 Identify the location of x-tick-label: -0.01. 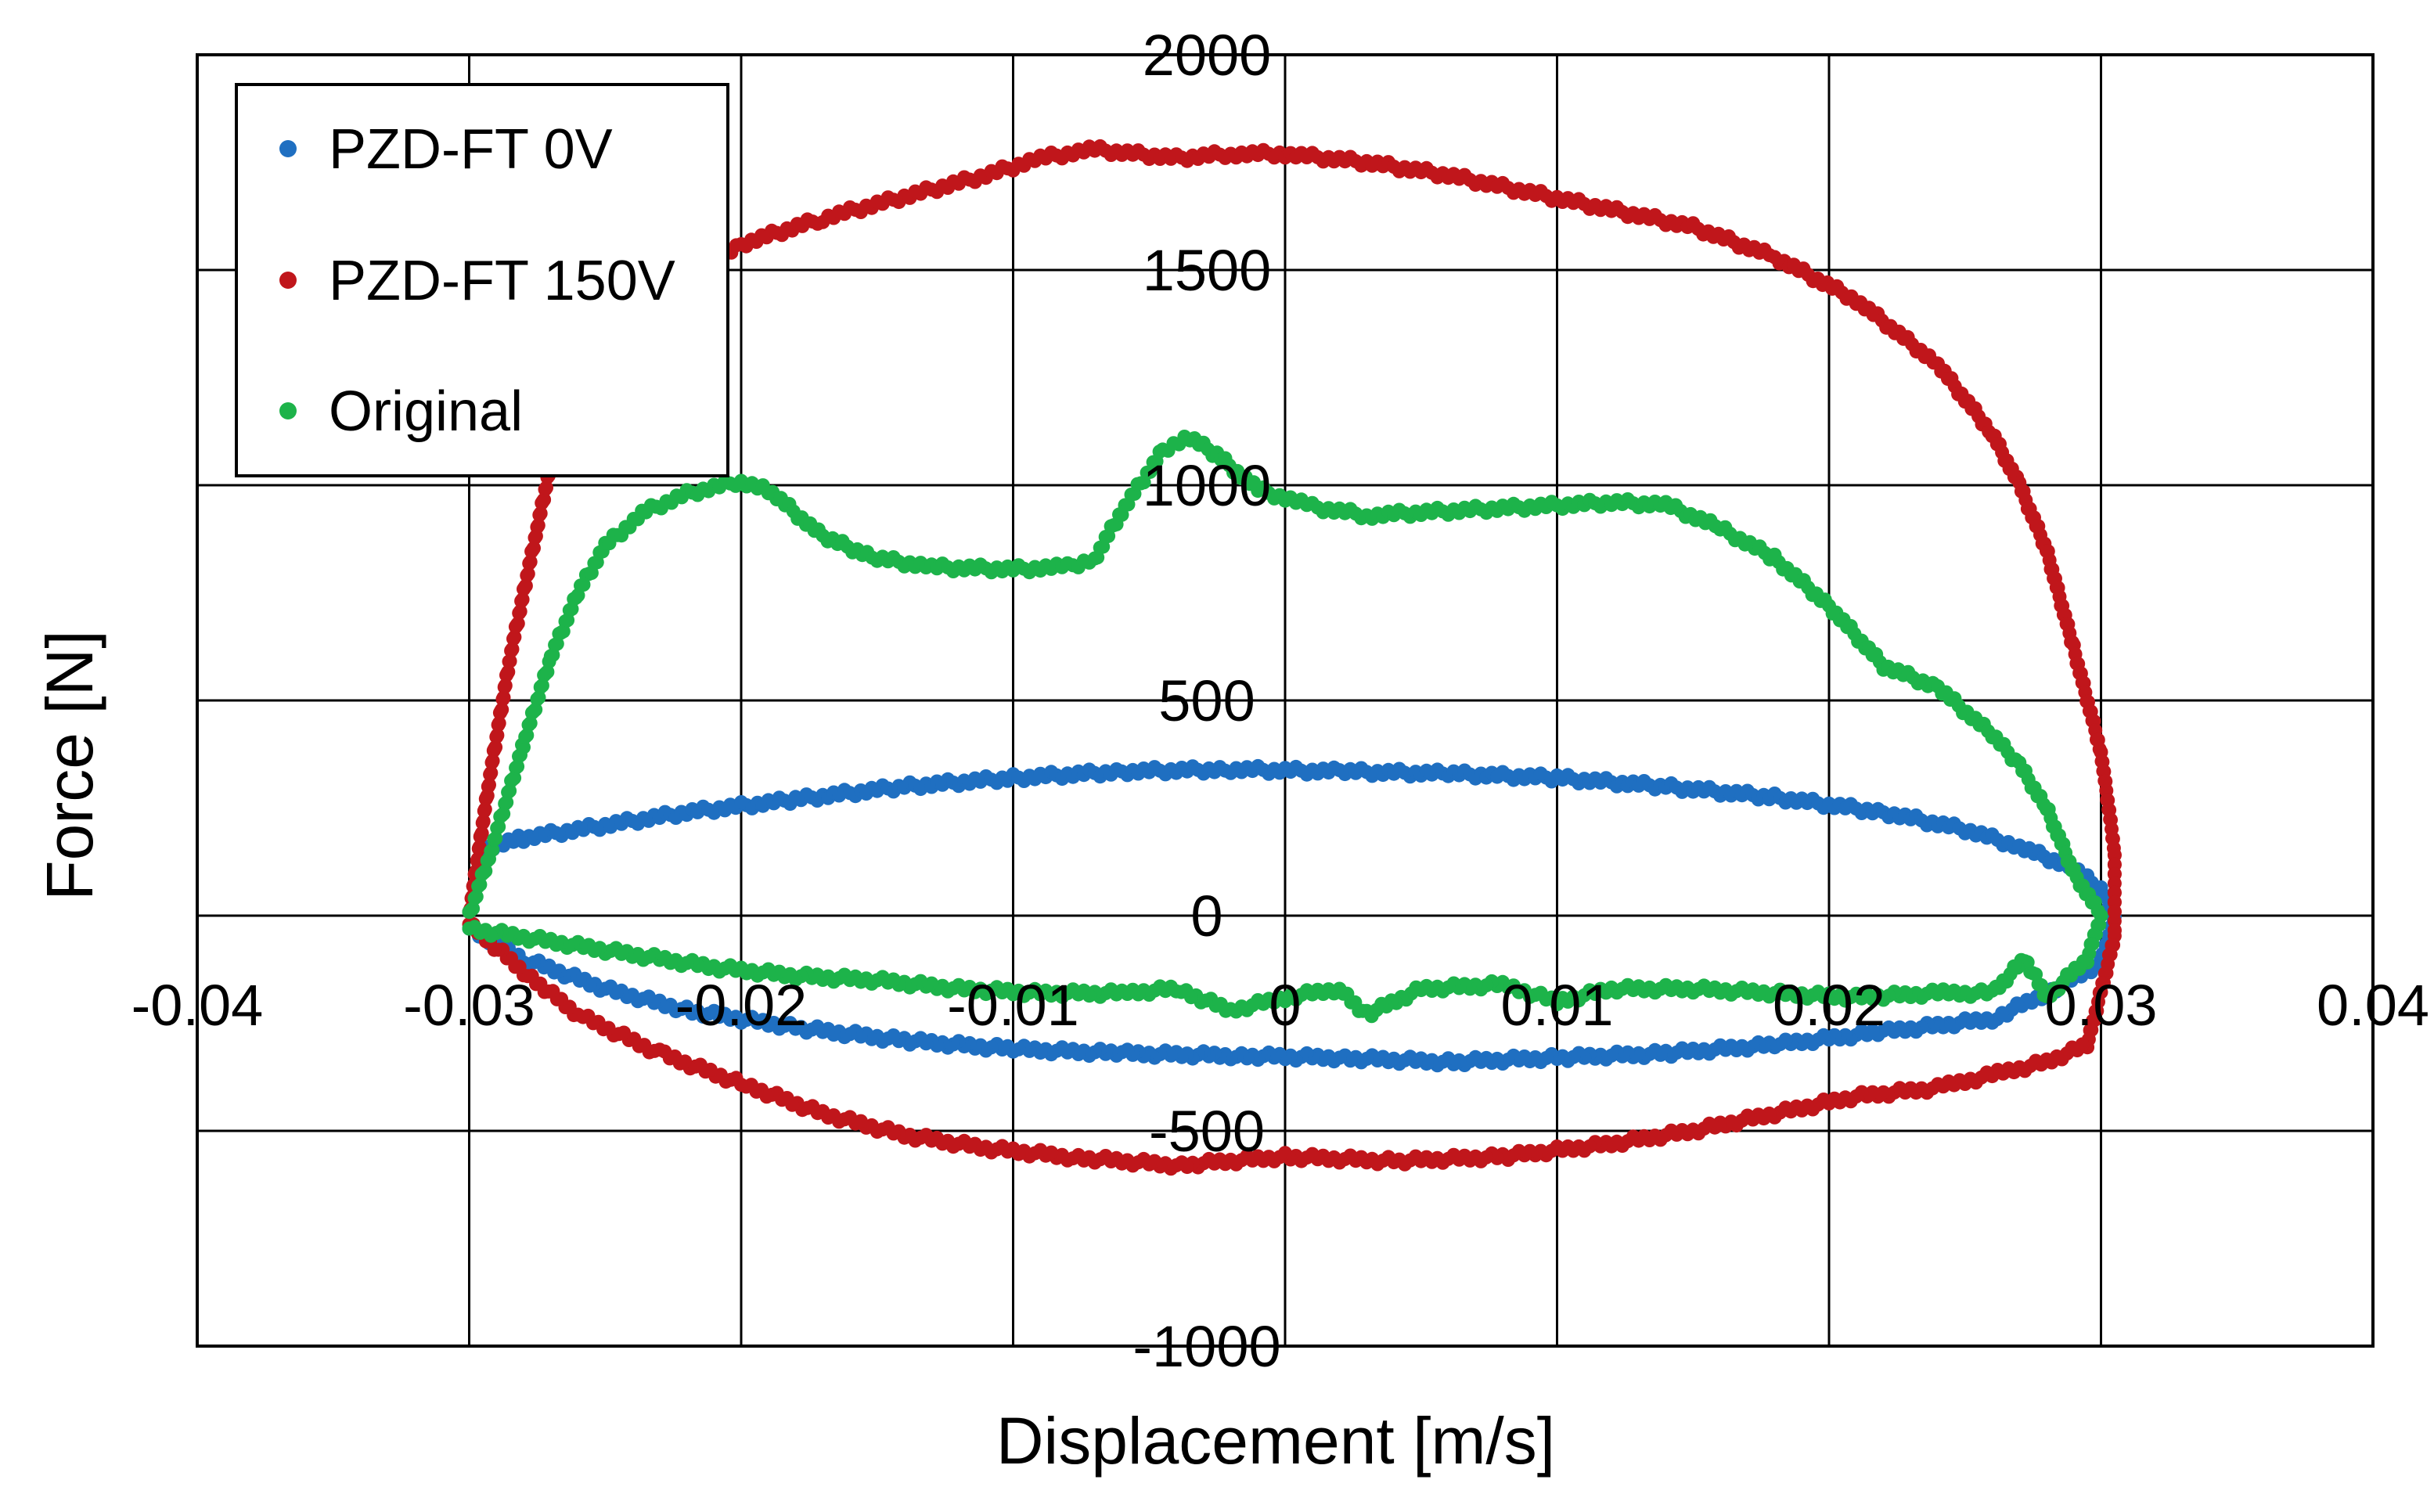
(1013, 1005).